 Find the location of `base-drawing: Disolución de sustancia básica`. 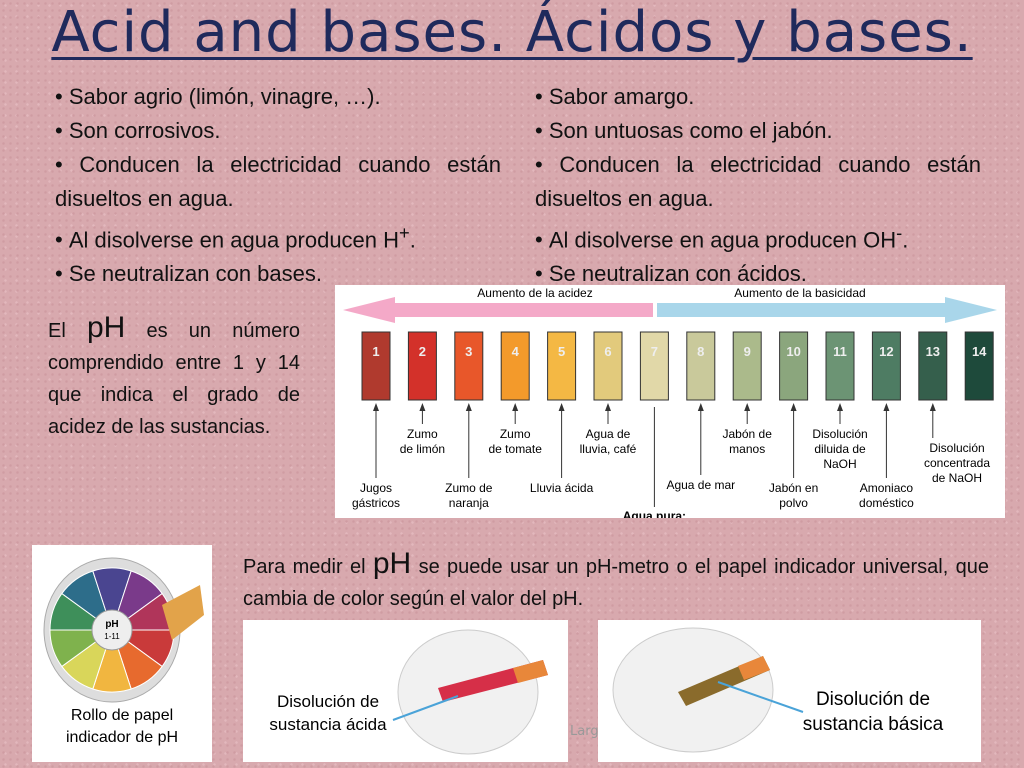

base-drawing: Disolución de sustancia básica is located at coordinates (778, 690).